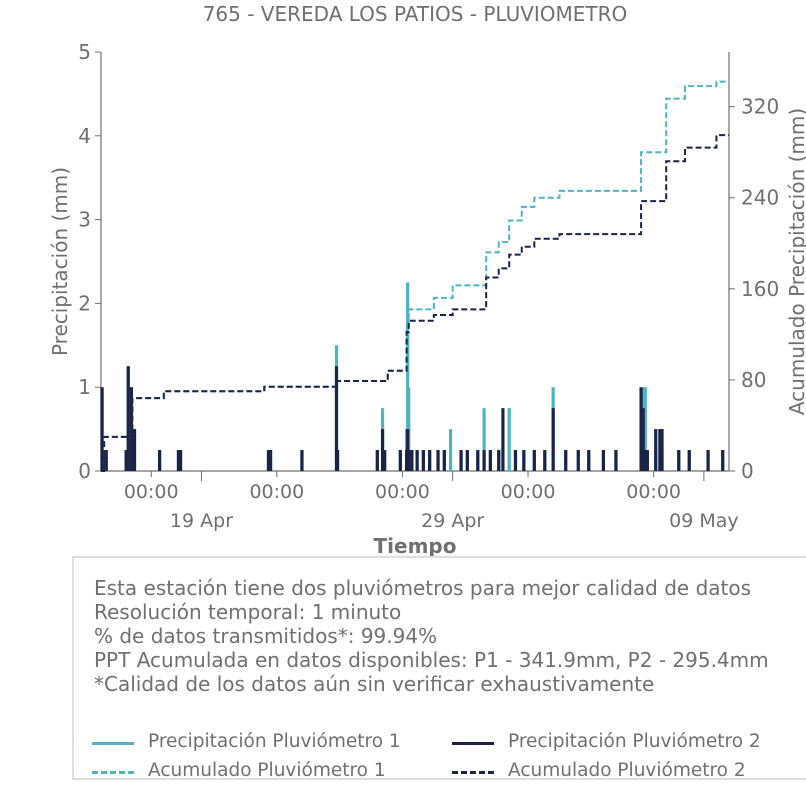 Image resolution: width=806 pixels, height=806 pixels. I want to click on y-tick-label: 5, so click(84, 52).